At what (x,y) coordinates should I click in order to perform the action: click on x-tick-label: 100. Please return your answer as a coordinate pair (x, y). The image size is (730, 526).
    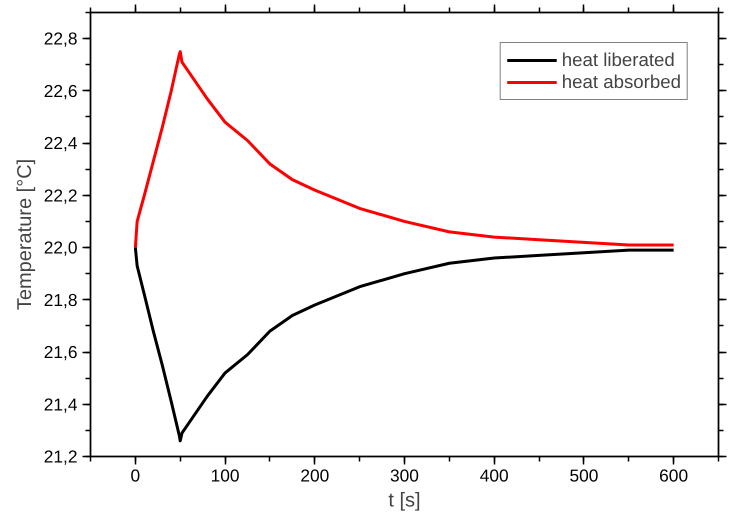
    Looking at the image, I should click on (225, 476).